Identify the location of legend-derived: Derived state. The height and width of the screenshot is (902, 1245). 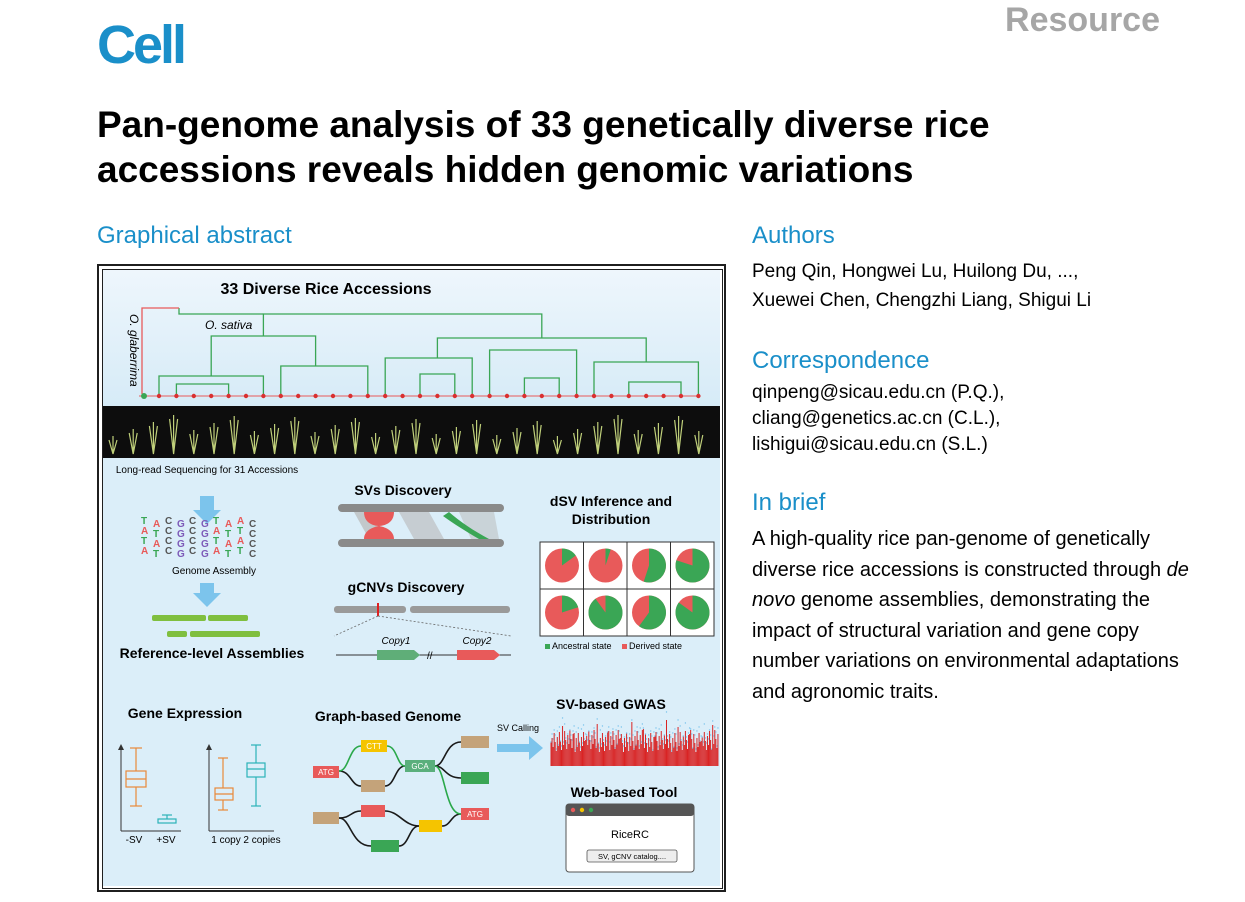
(655, 646).